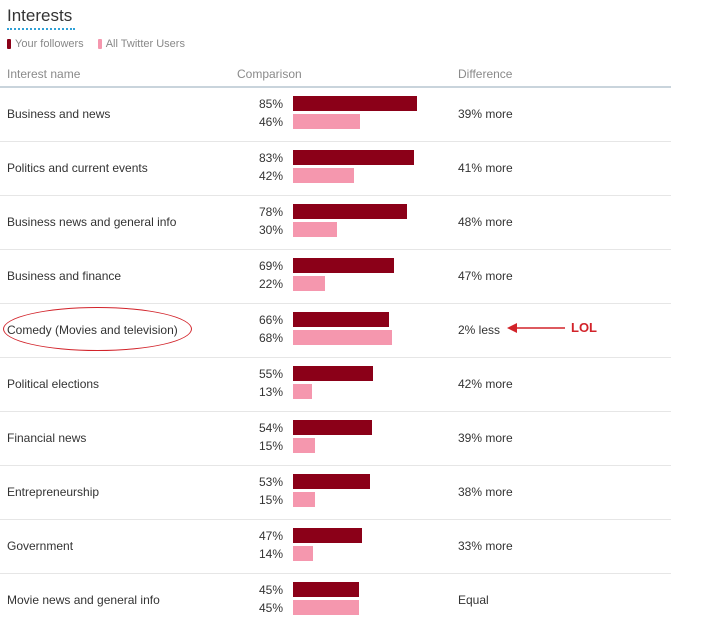  Describe the element at coordinates (96, 44) in the screenshot. I see `legend: Your followers All Twitter Users` at that location.